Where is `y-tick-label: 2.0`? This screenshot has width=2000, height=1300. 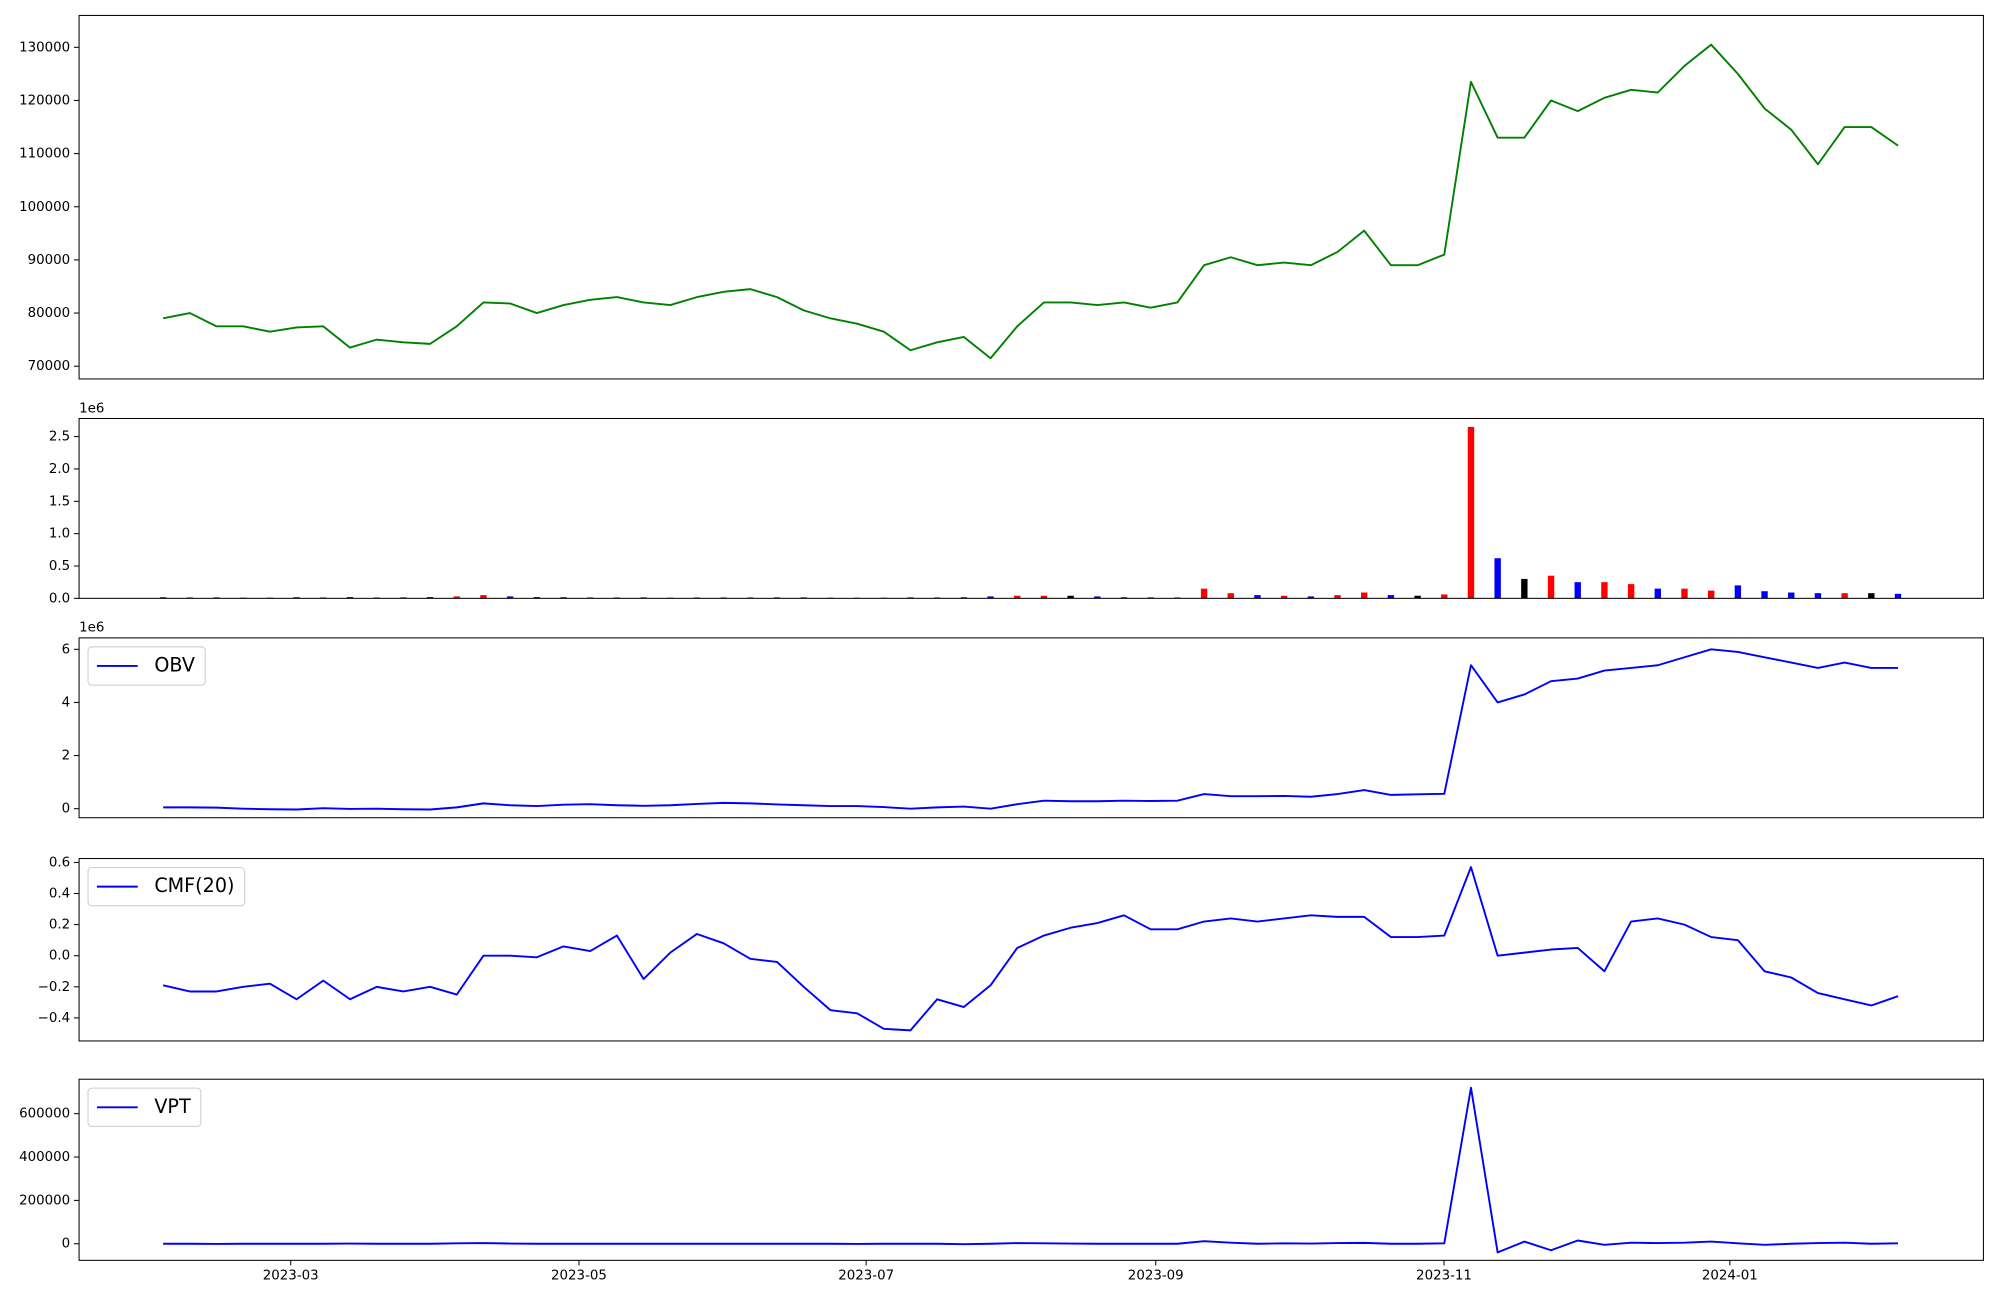 y-tick-label: 2.0 is located at coordinates (59, 469).